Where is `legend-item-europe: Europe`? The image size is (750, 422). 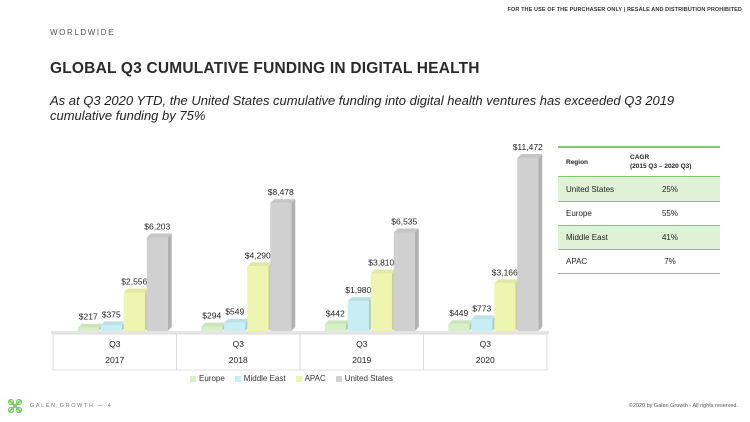 legend-item-europe: Europe is located at coordinates (207, 378).